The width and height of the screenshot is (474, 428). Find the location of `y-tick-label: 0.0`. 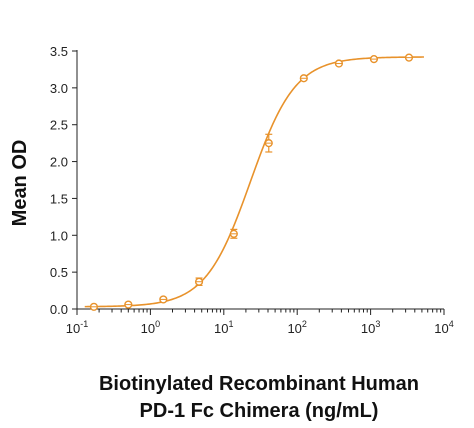

y-tick-label: 0.0 is located at coordinates (59, 309).